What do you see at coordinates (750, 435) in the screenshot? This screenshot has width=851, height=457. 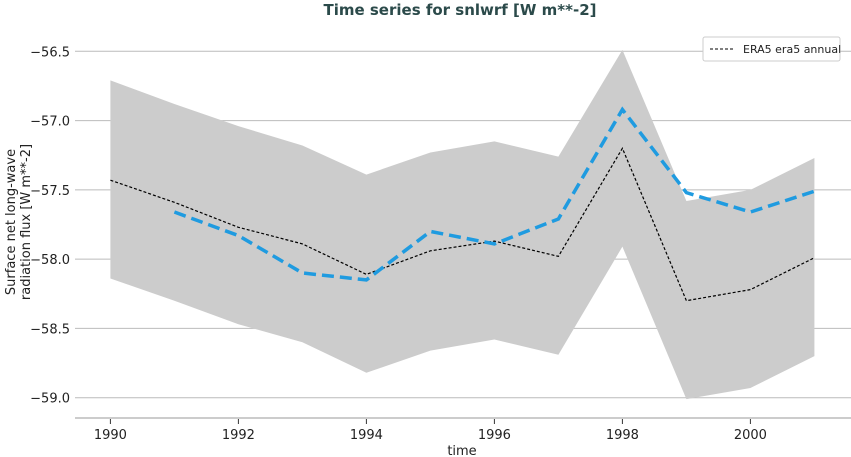 I see `x-tick-label: 2000` at bounding box center [750, 435].